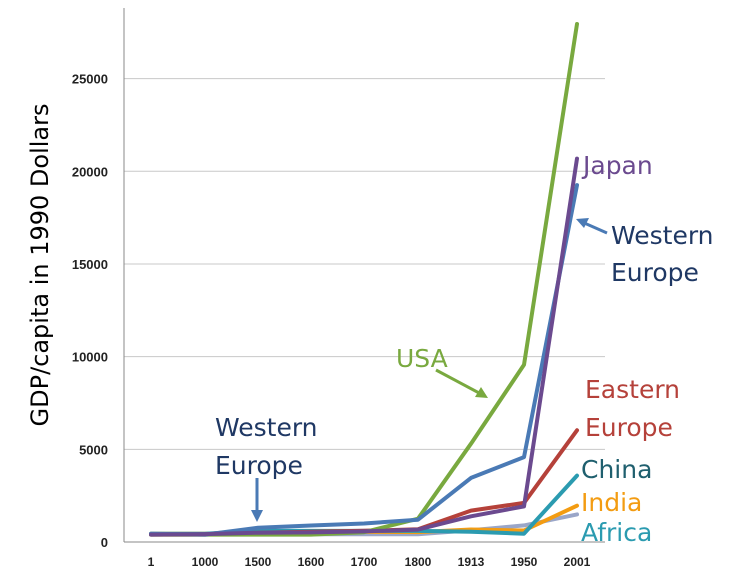  I want to click on y-tick-label: 15000, so click(90, 264).